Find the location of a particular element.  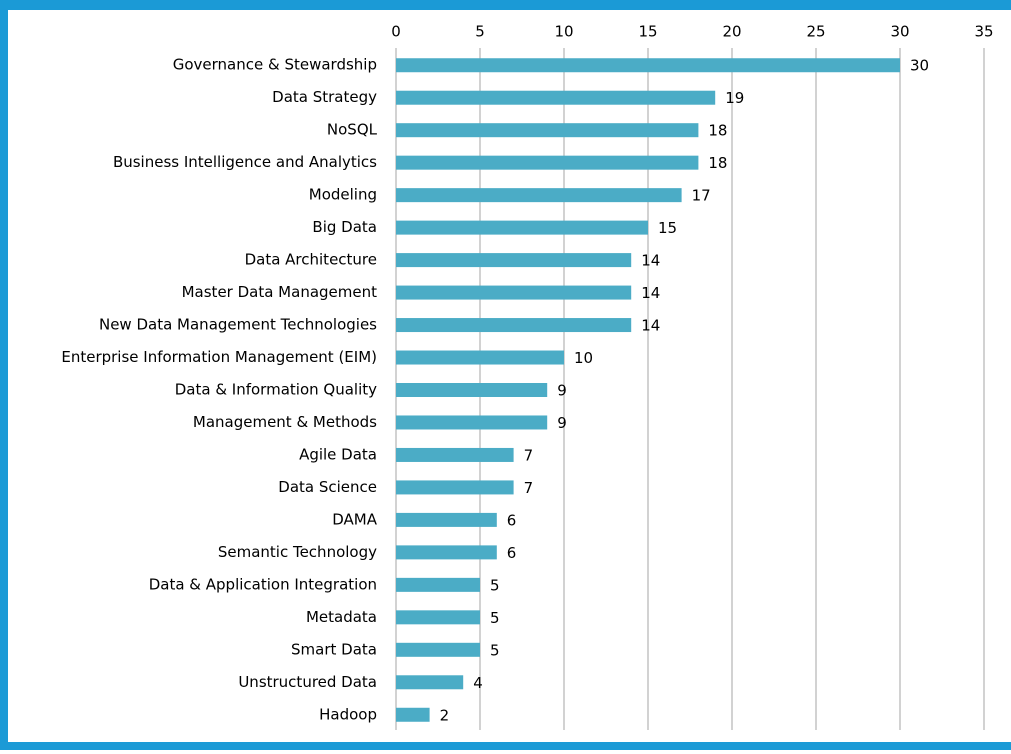

value-label: 10 is located at coordinates (583, 358).